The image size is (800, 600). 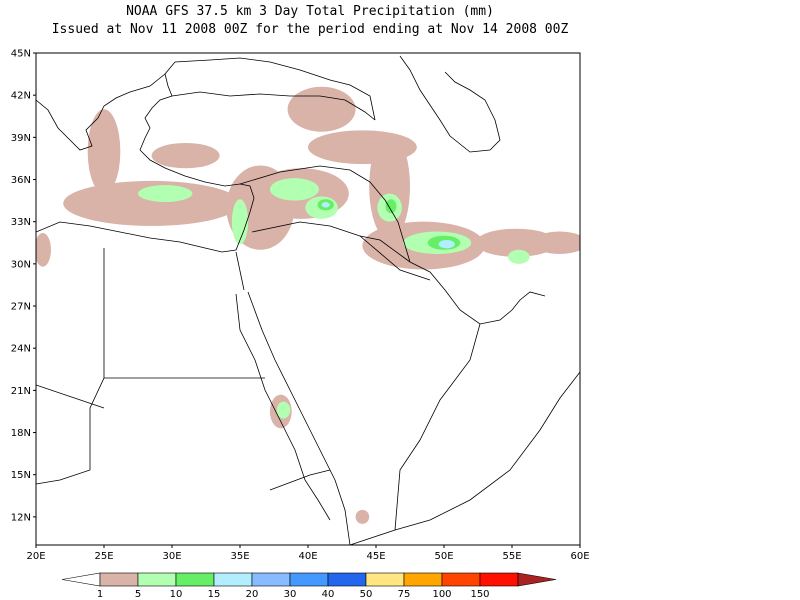 What do you see at coordinates (479, 594) in the screenshot?
I see `legend-label: 150` at bounding box center [479, 594].